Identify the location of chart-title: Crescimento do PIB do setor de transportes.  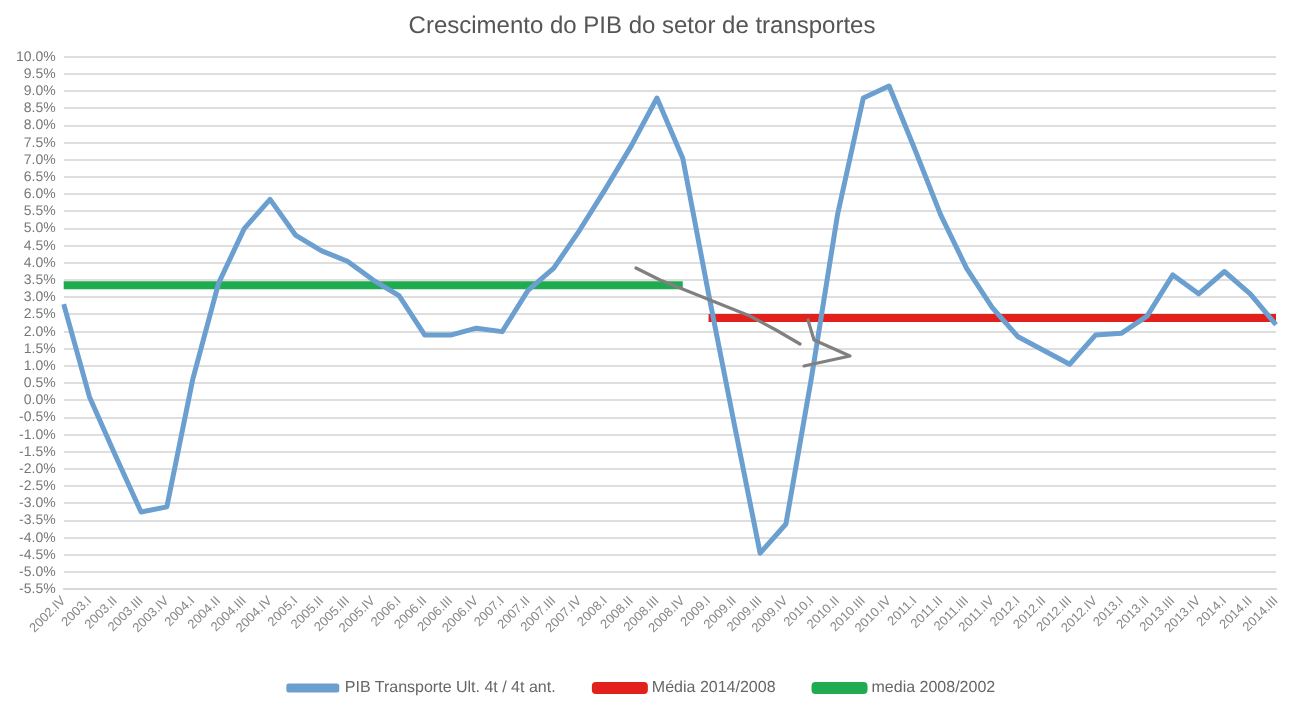
(642, 25).